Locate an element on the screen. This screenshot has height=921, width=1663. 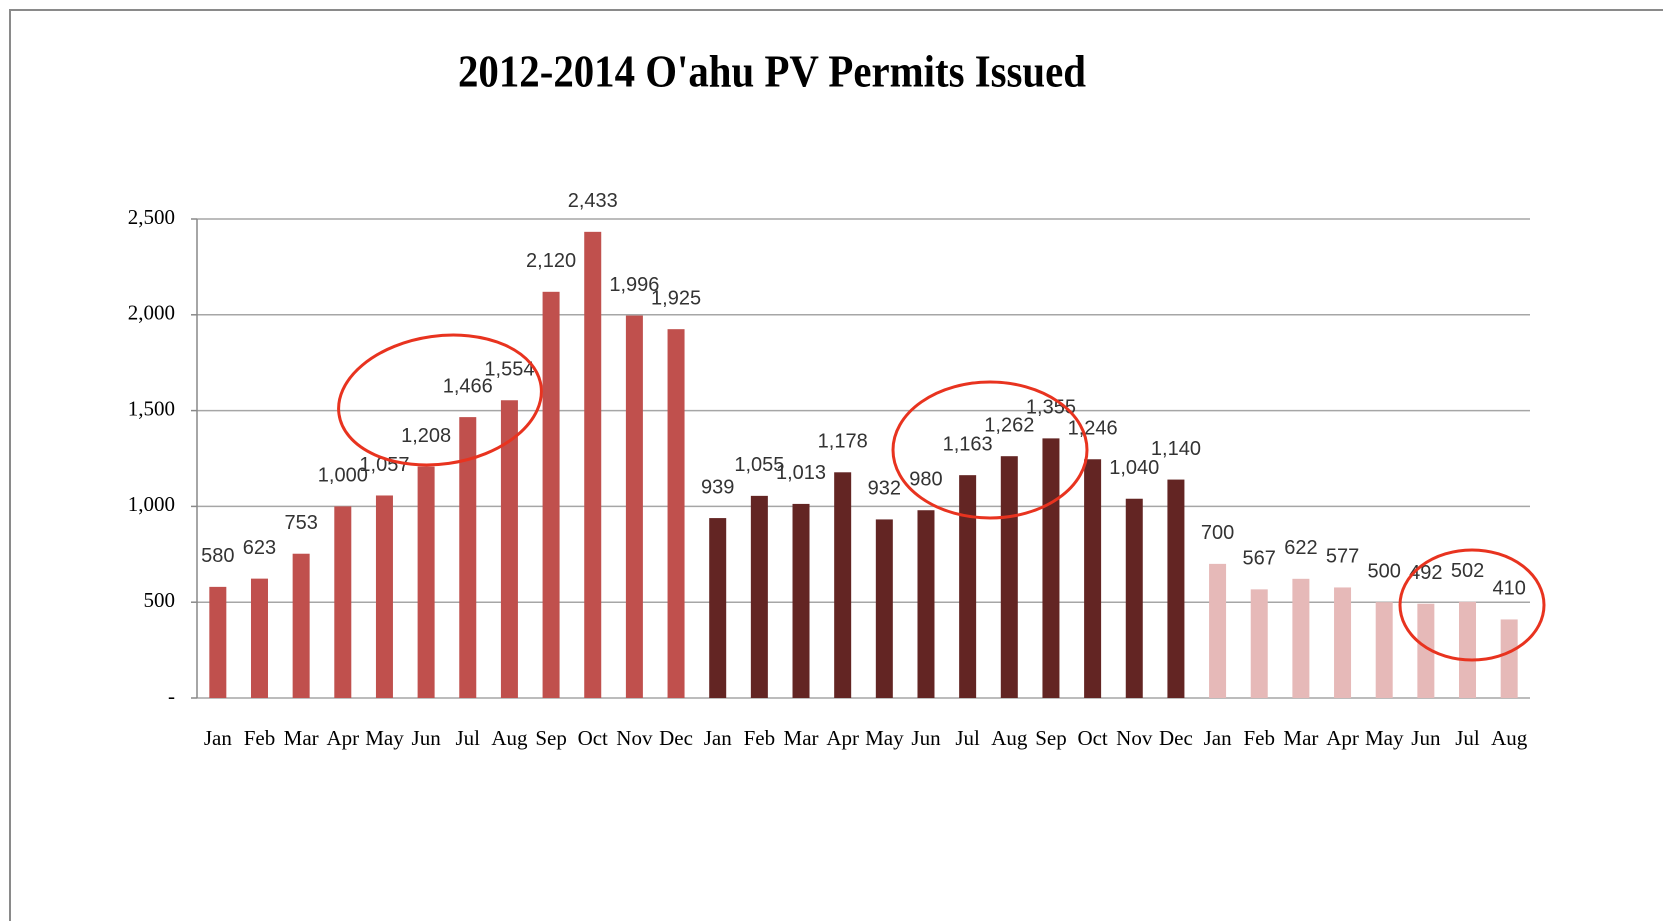
y-tick-label: 500 is located at coordinates (160, 600).